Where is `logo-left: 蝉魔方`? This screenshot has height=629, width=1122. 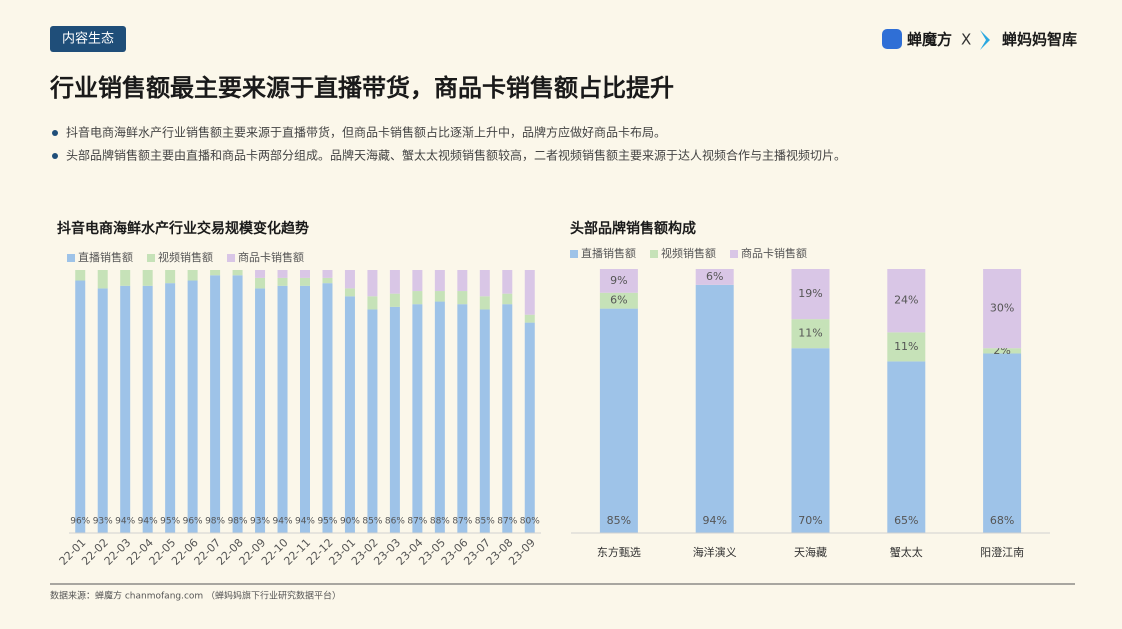 logo-left: 蝉魔方 is located at coordinates (929, 40).